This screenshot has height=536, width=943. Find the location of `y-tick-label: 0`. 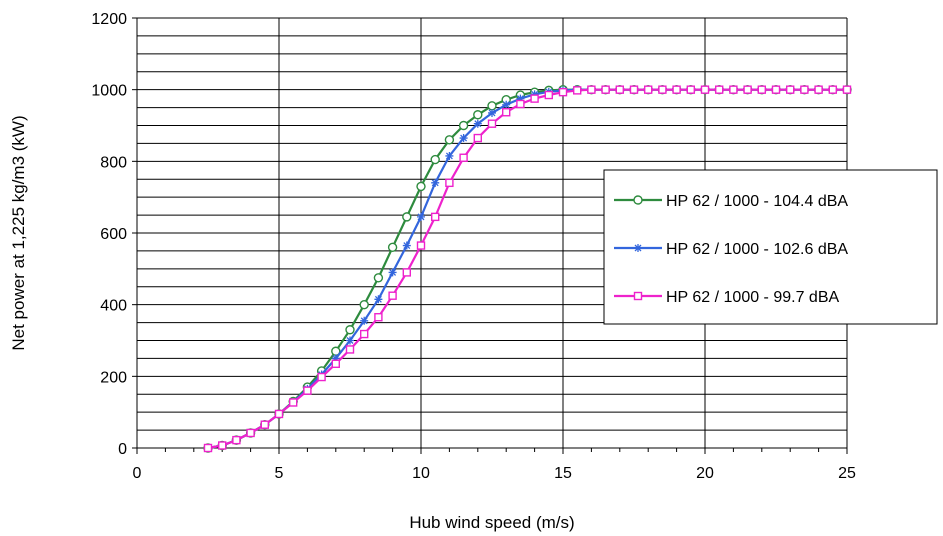

y-tick-label: 0 is located at coordinates (122, 449).